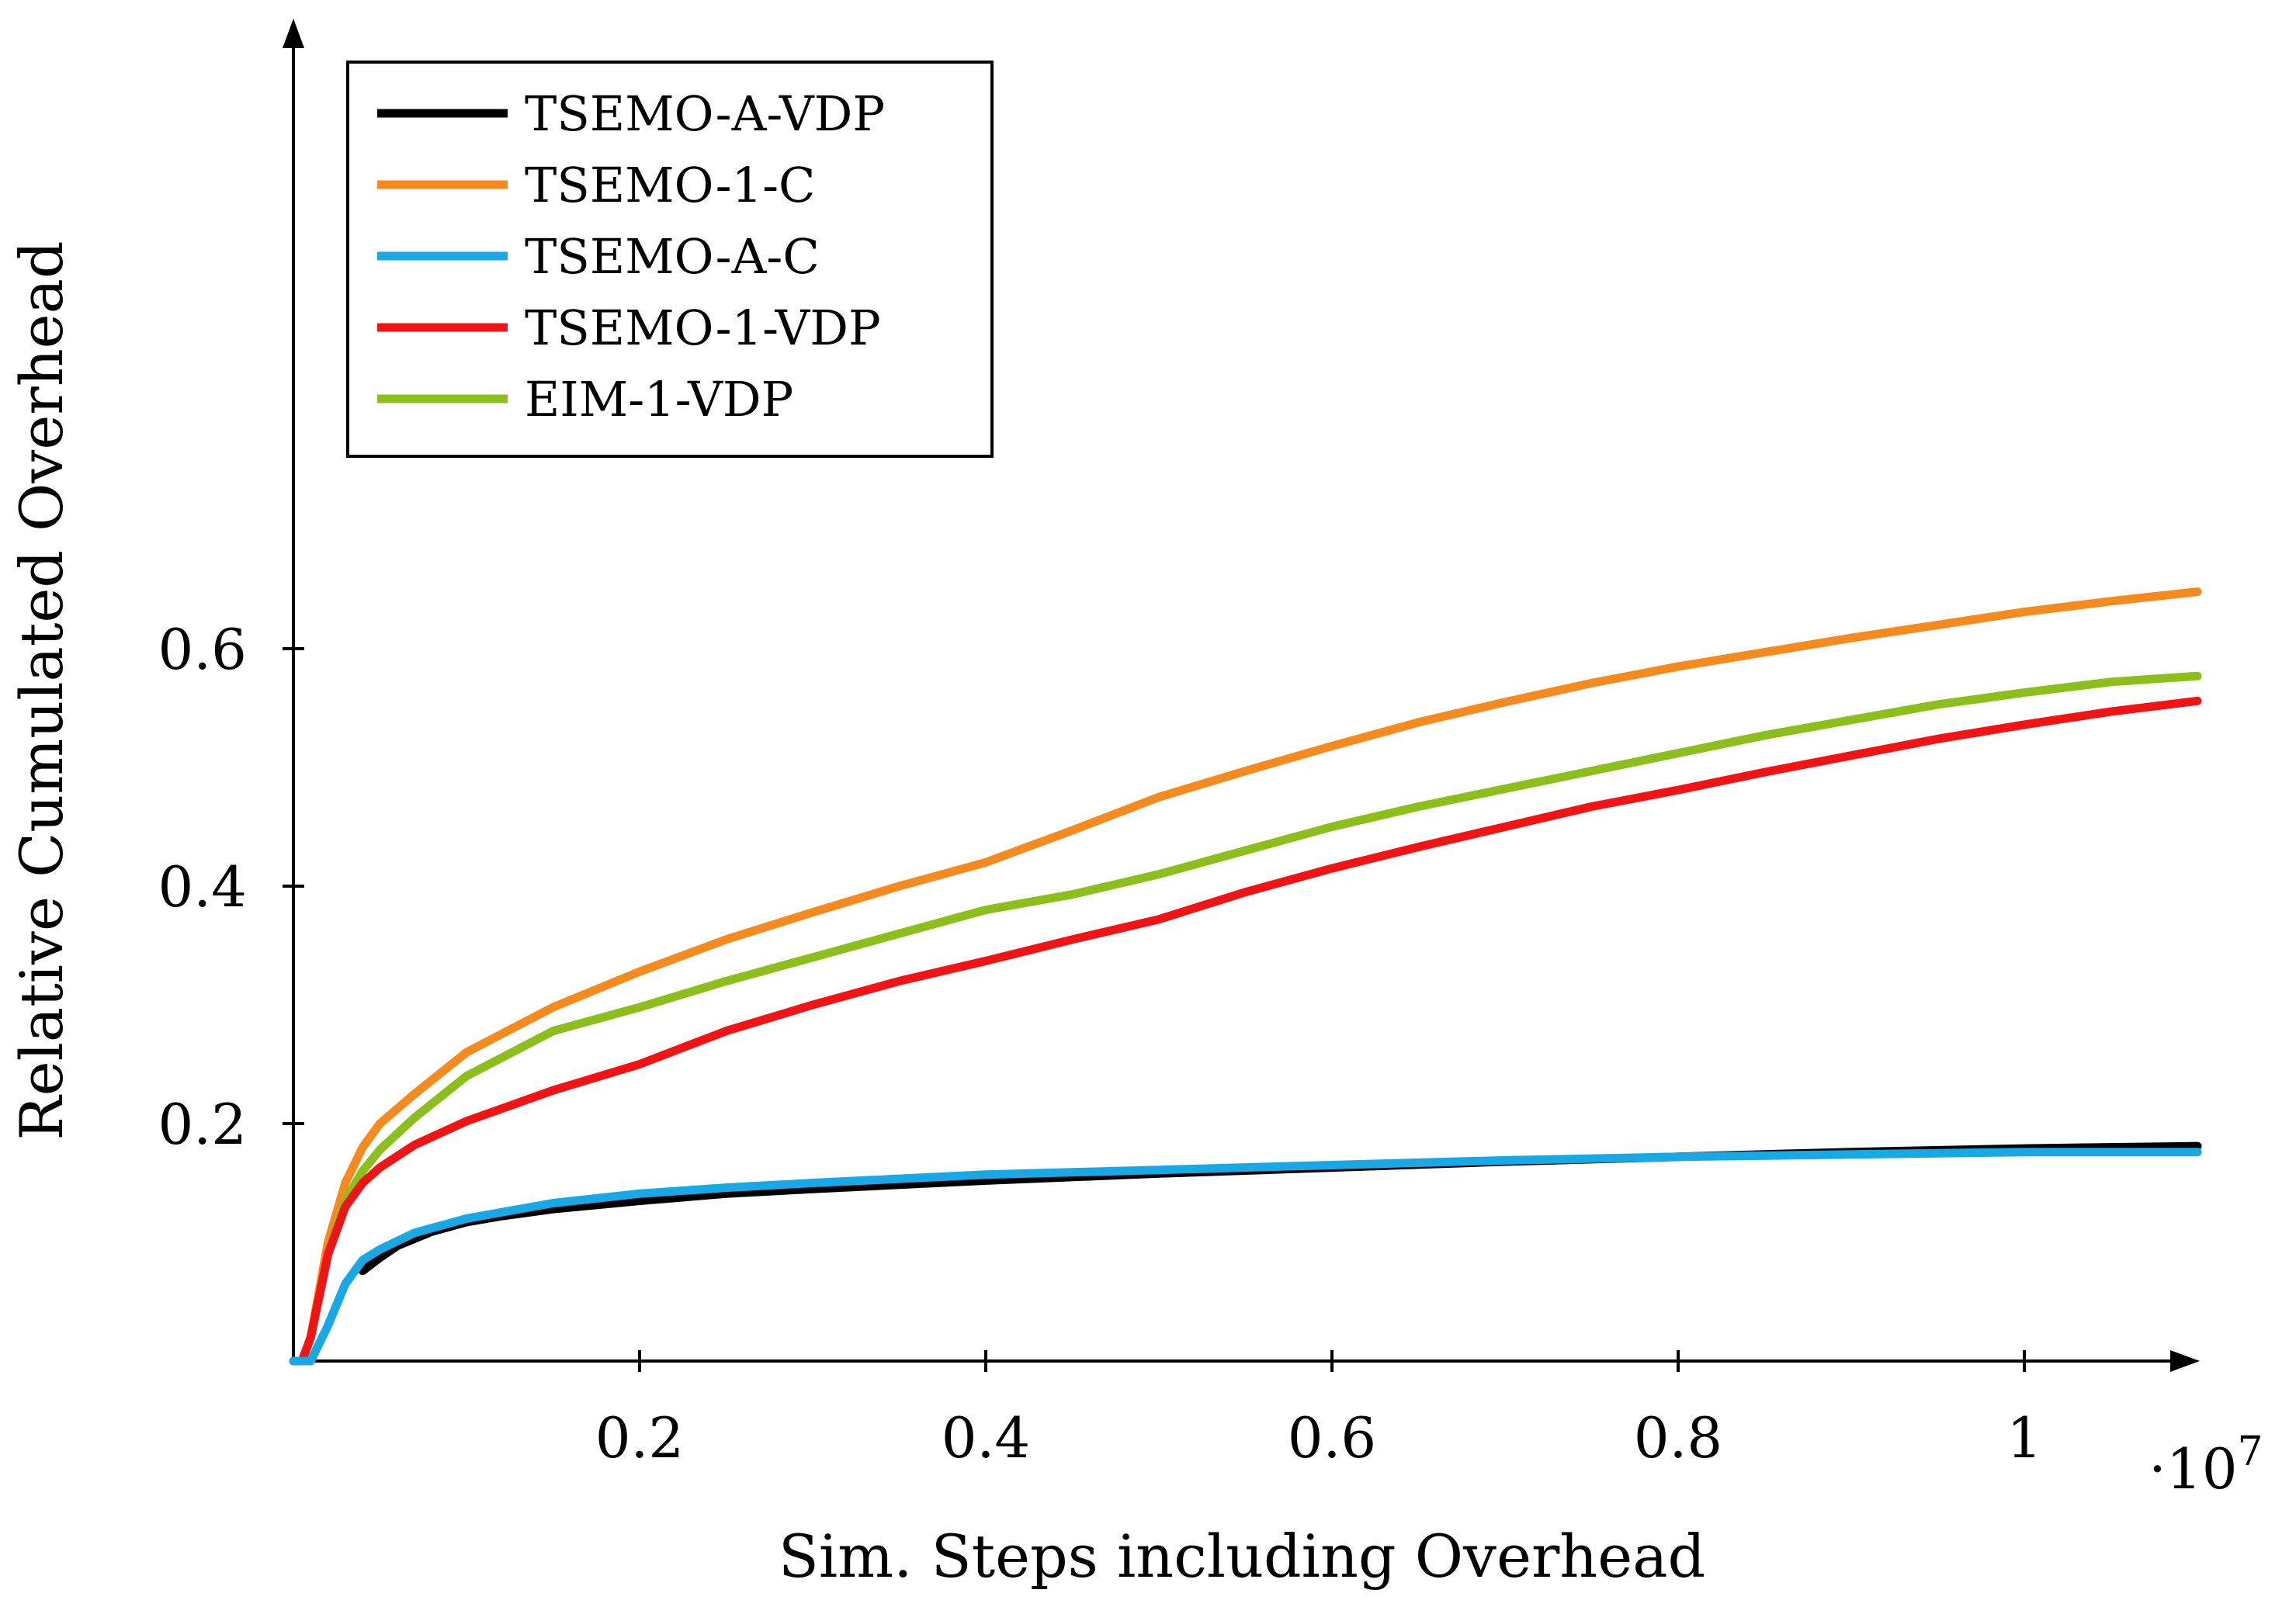 The image size is (2296, 1614). What do you see at coordinates (2024, 1437) in the screenshot?
I see `x-tick-label: 1` at bounding box center [2024, 1437].